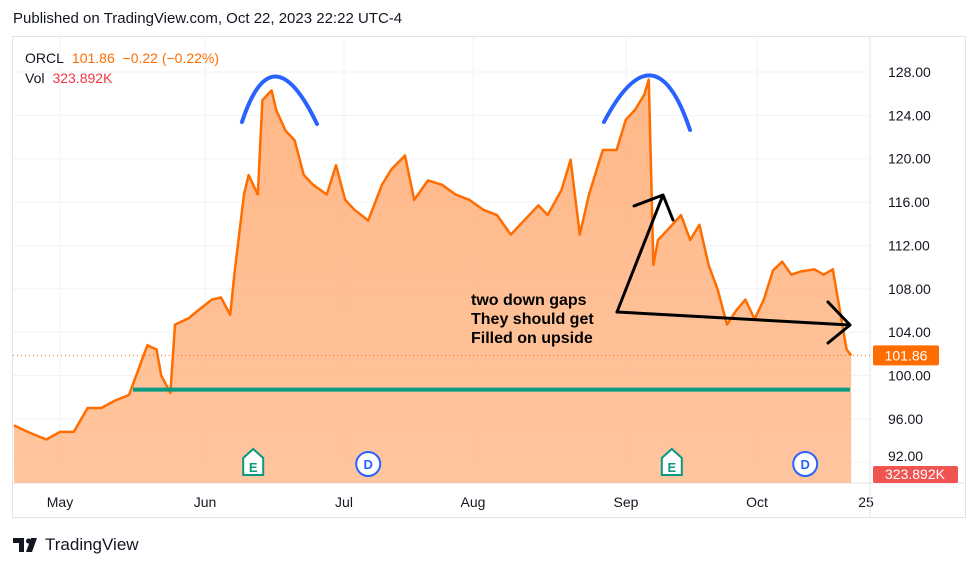 The height and width of the screenshot is (567, 977). Describe the element at coordinates (25, 545) in the screenshot. I see `tradingview-logo-icon` at that location.